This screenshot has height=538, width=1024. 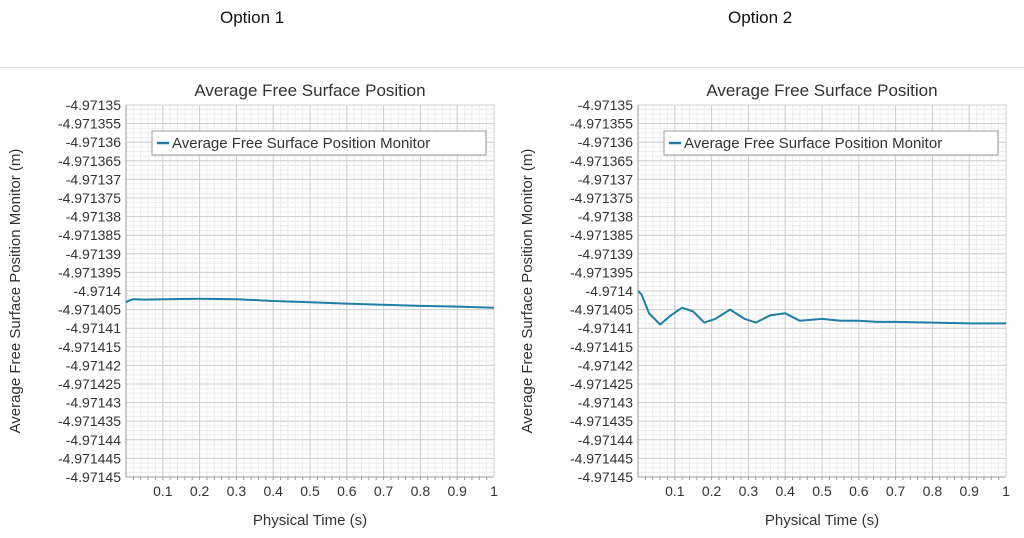 What do you see at coordinates (760, 17) in the screenshot?
I see `option-2-label: Option 2` at bounding box center [760, 17].